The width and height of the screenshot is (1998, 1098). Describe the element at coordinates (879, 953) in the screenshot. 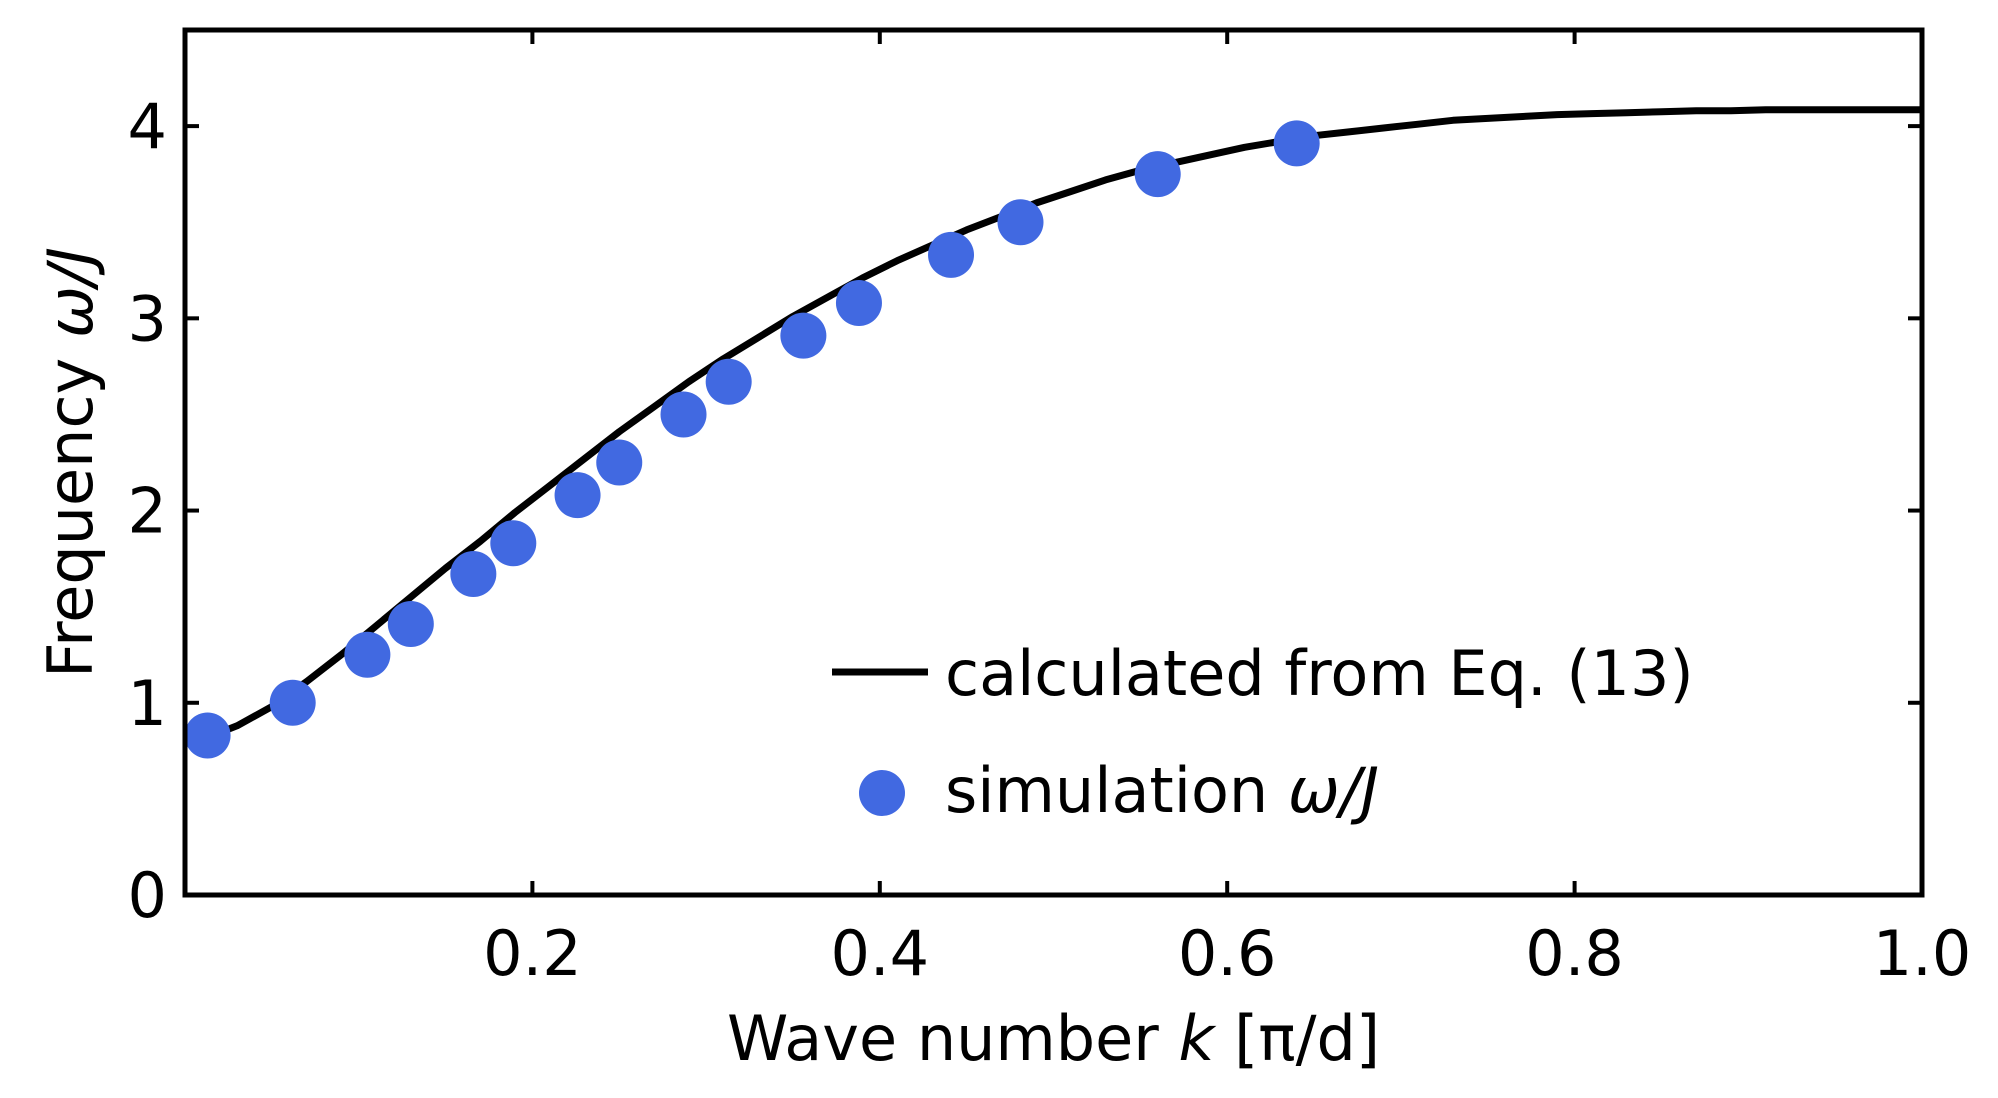

I see `x-tick-label: 0.4` at that location.